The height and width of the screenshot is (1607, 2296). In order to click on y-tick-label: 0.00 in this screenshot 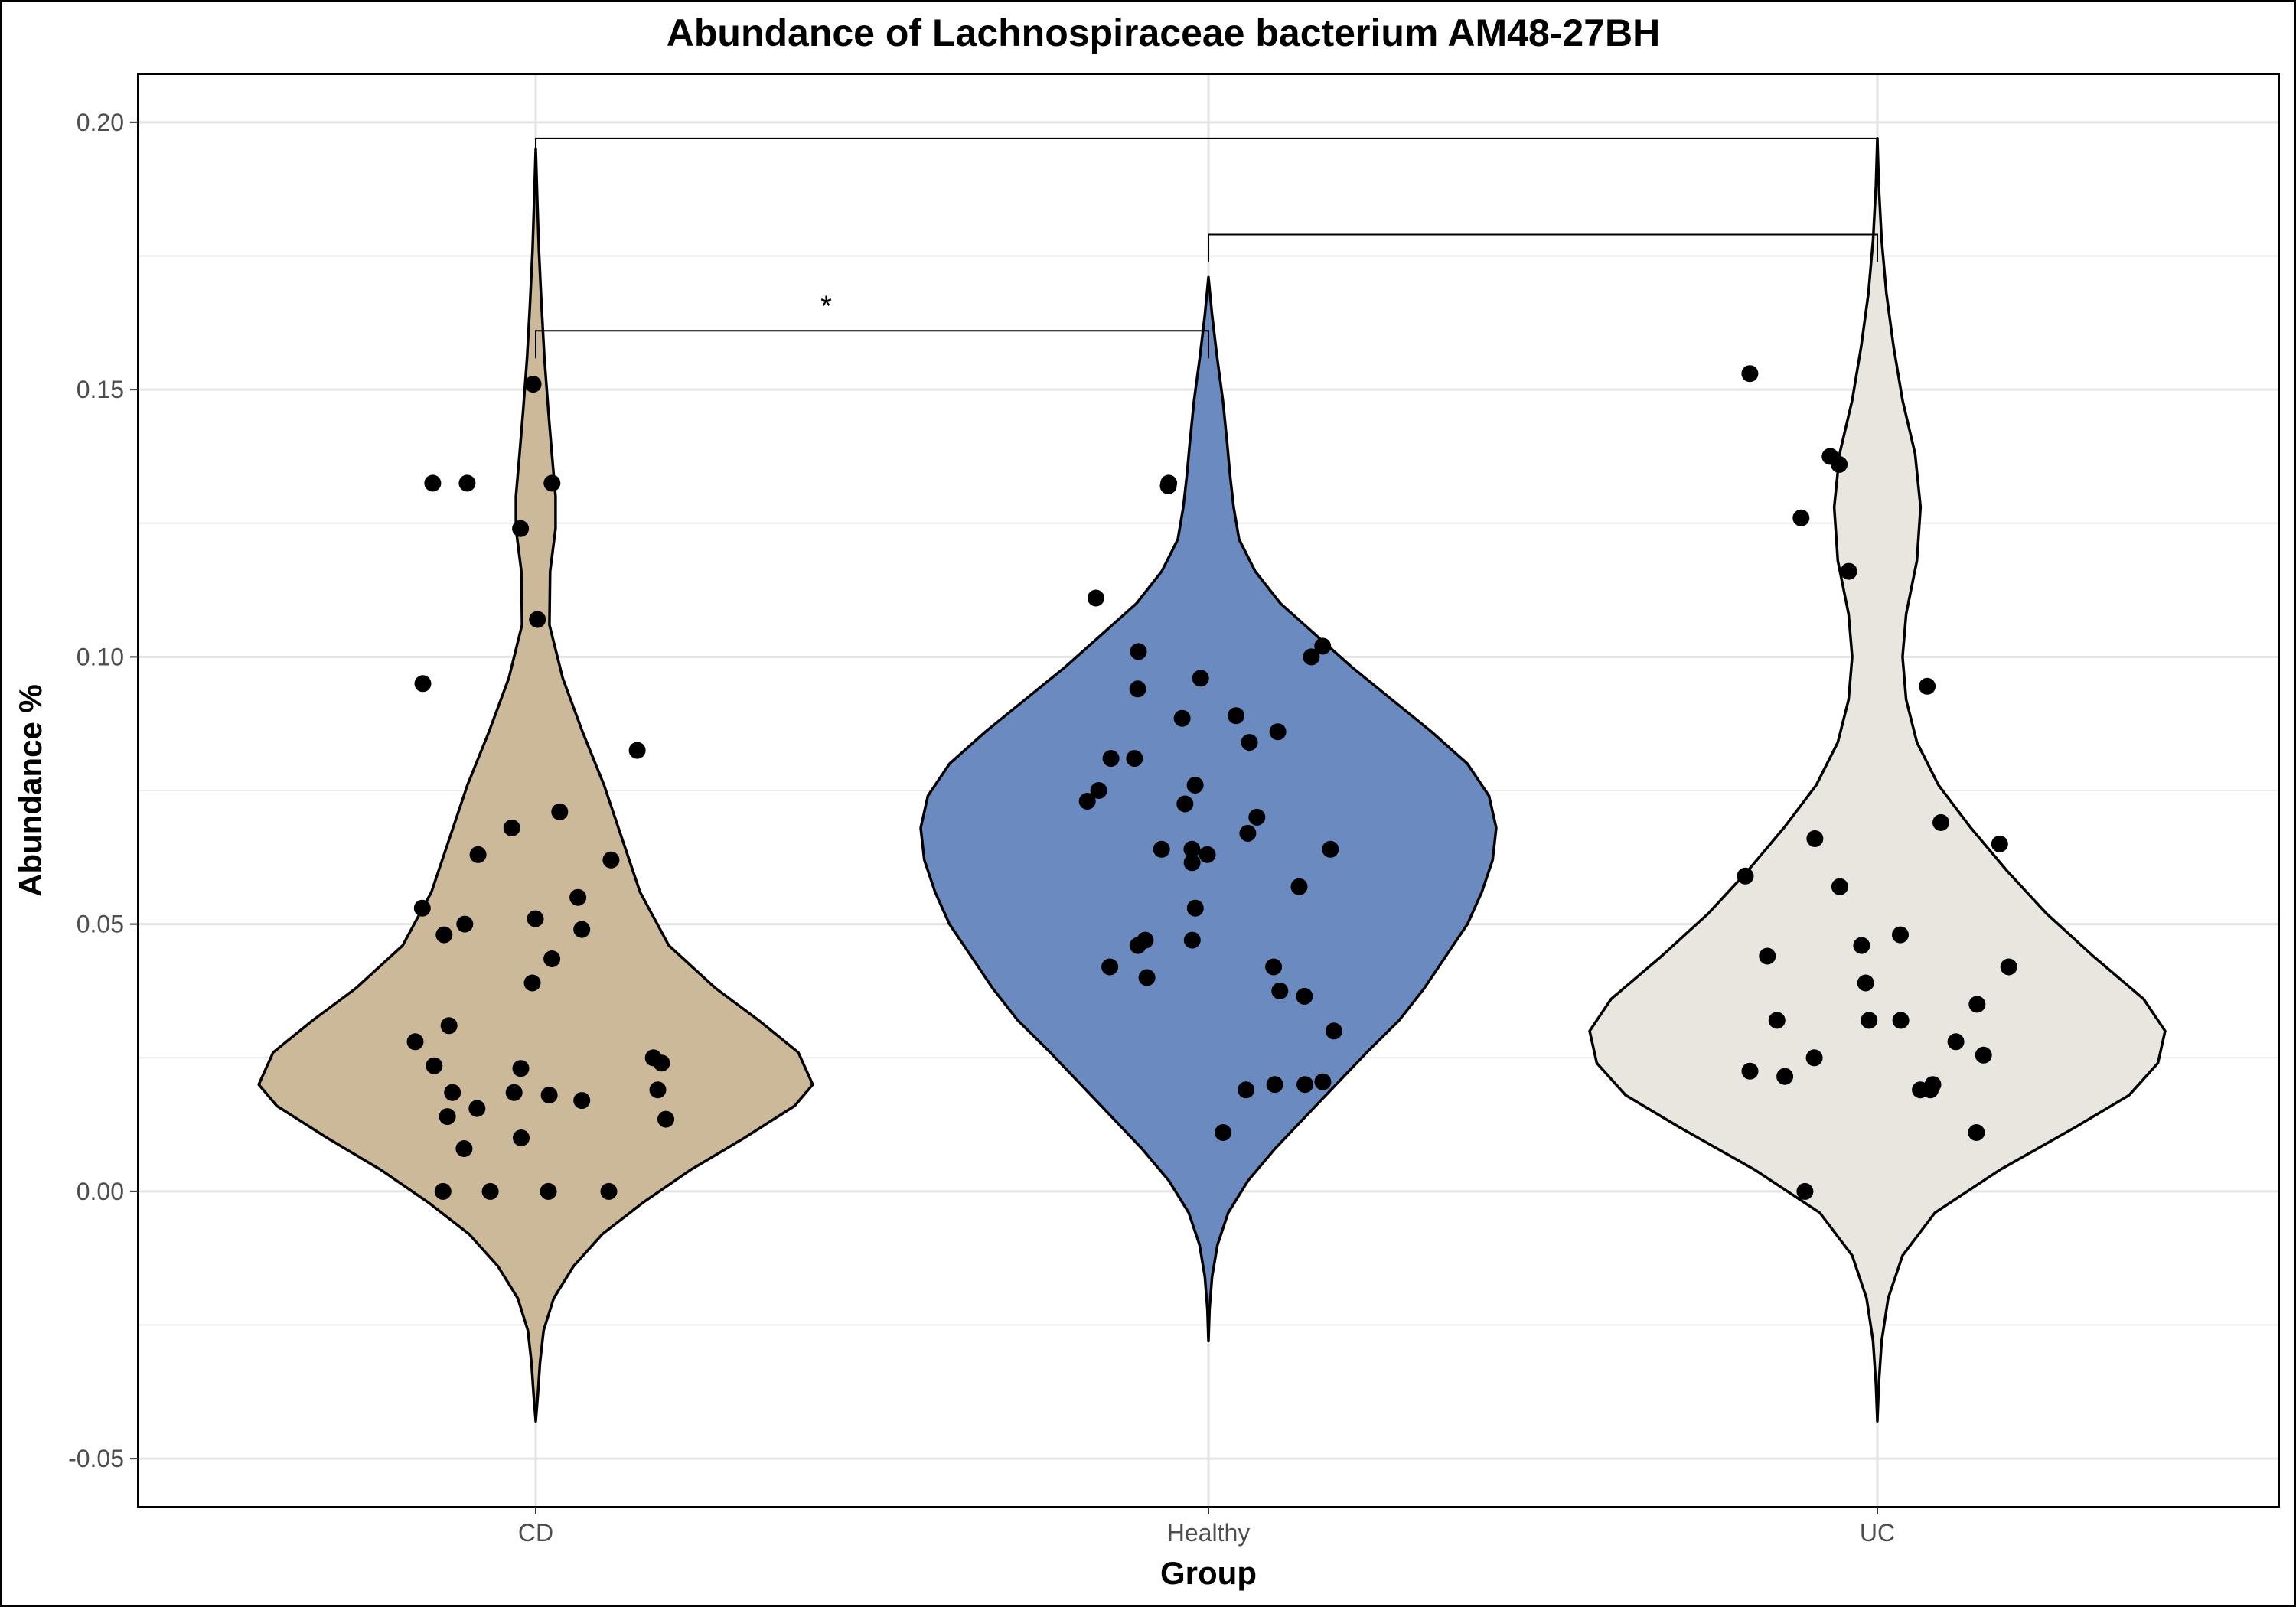, I will do `click(100, 1191)`.